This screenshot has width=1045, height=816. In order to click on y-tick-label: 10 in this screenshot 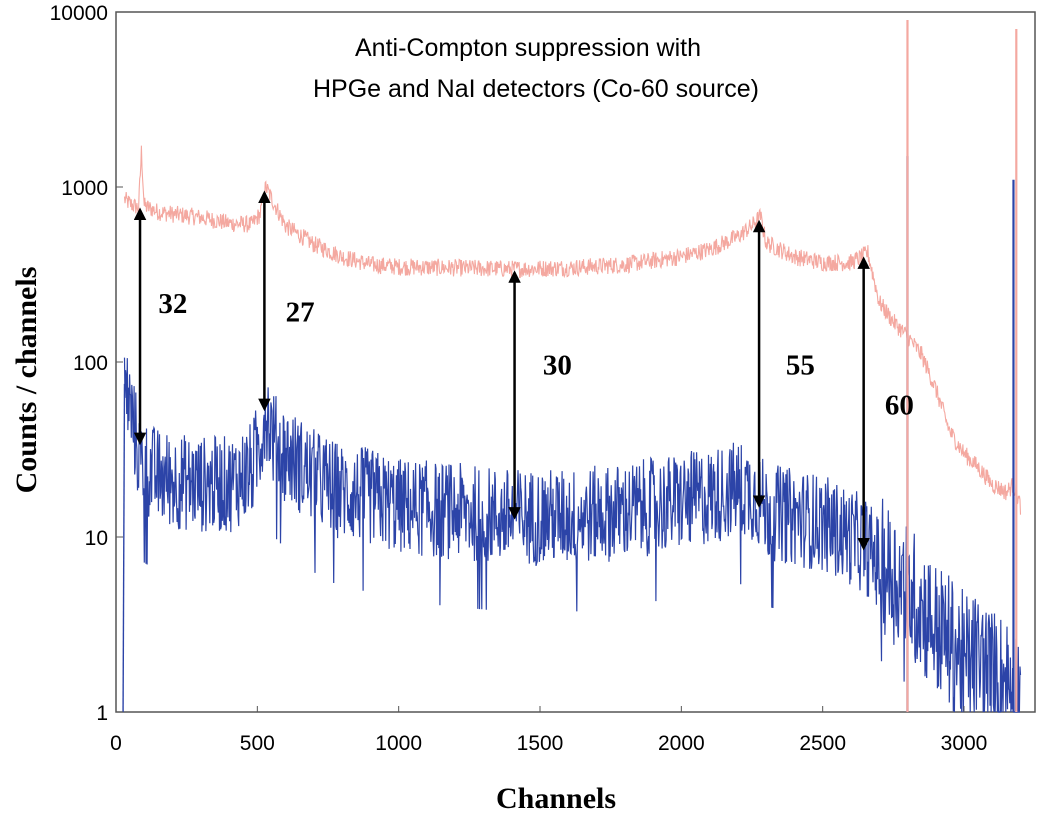, I will do `click(96, 538)`.